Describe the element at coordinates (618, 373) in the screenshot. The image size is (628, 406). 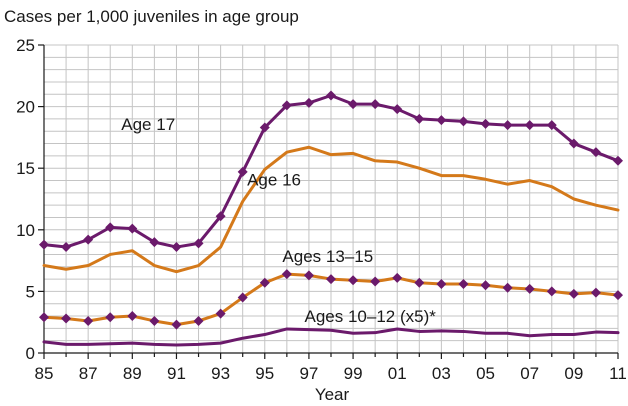
I see `x-tick-label: 11` at that location.